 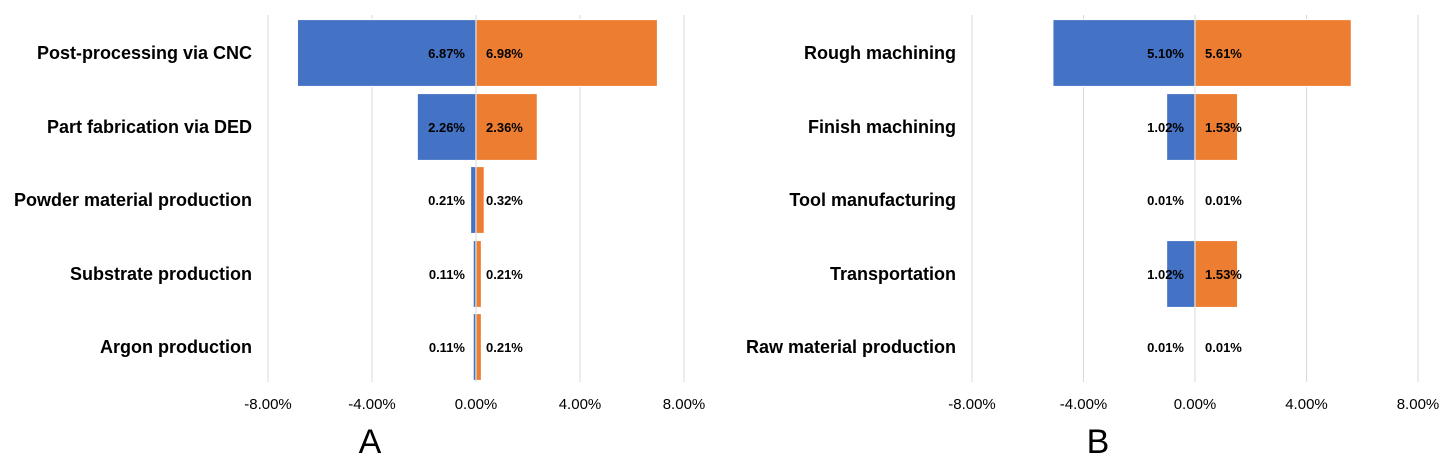 What do you see at coordinates (446, 200) in the screenshot?
I see `data-label-negative: 0.21%` at bounding box center [446, 200].